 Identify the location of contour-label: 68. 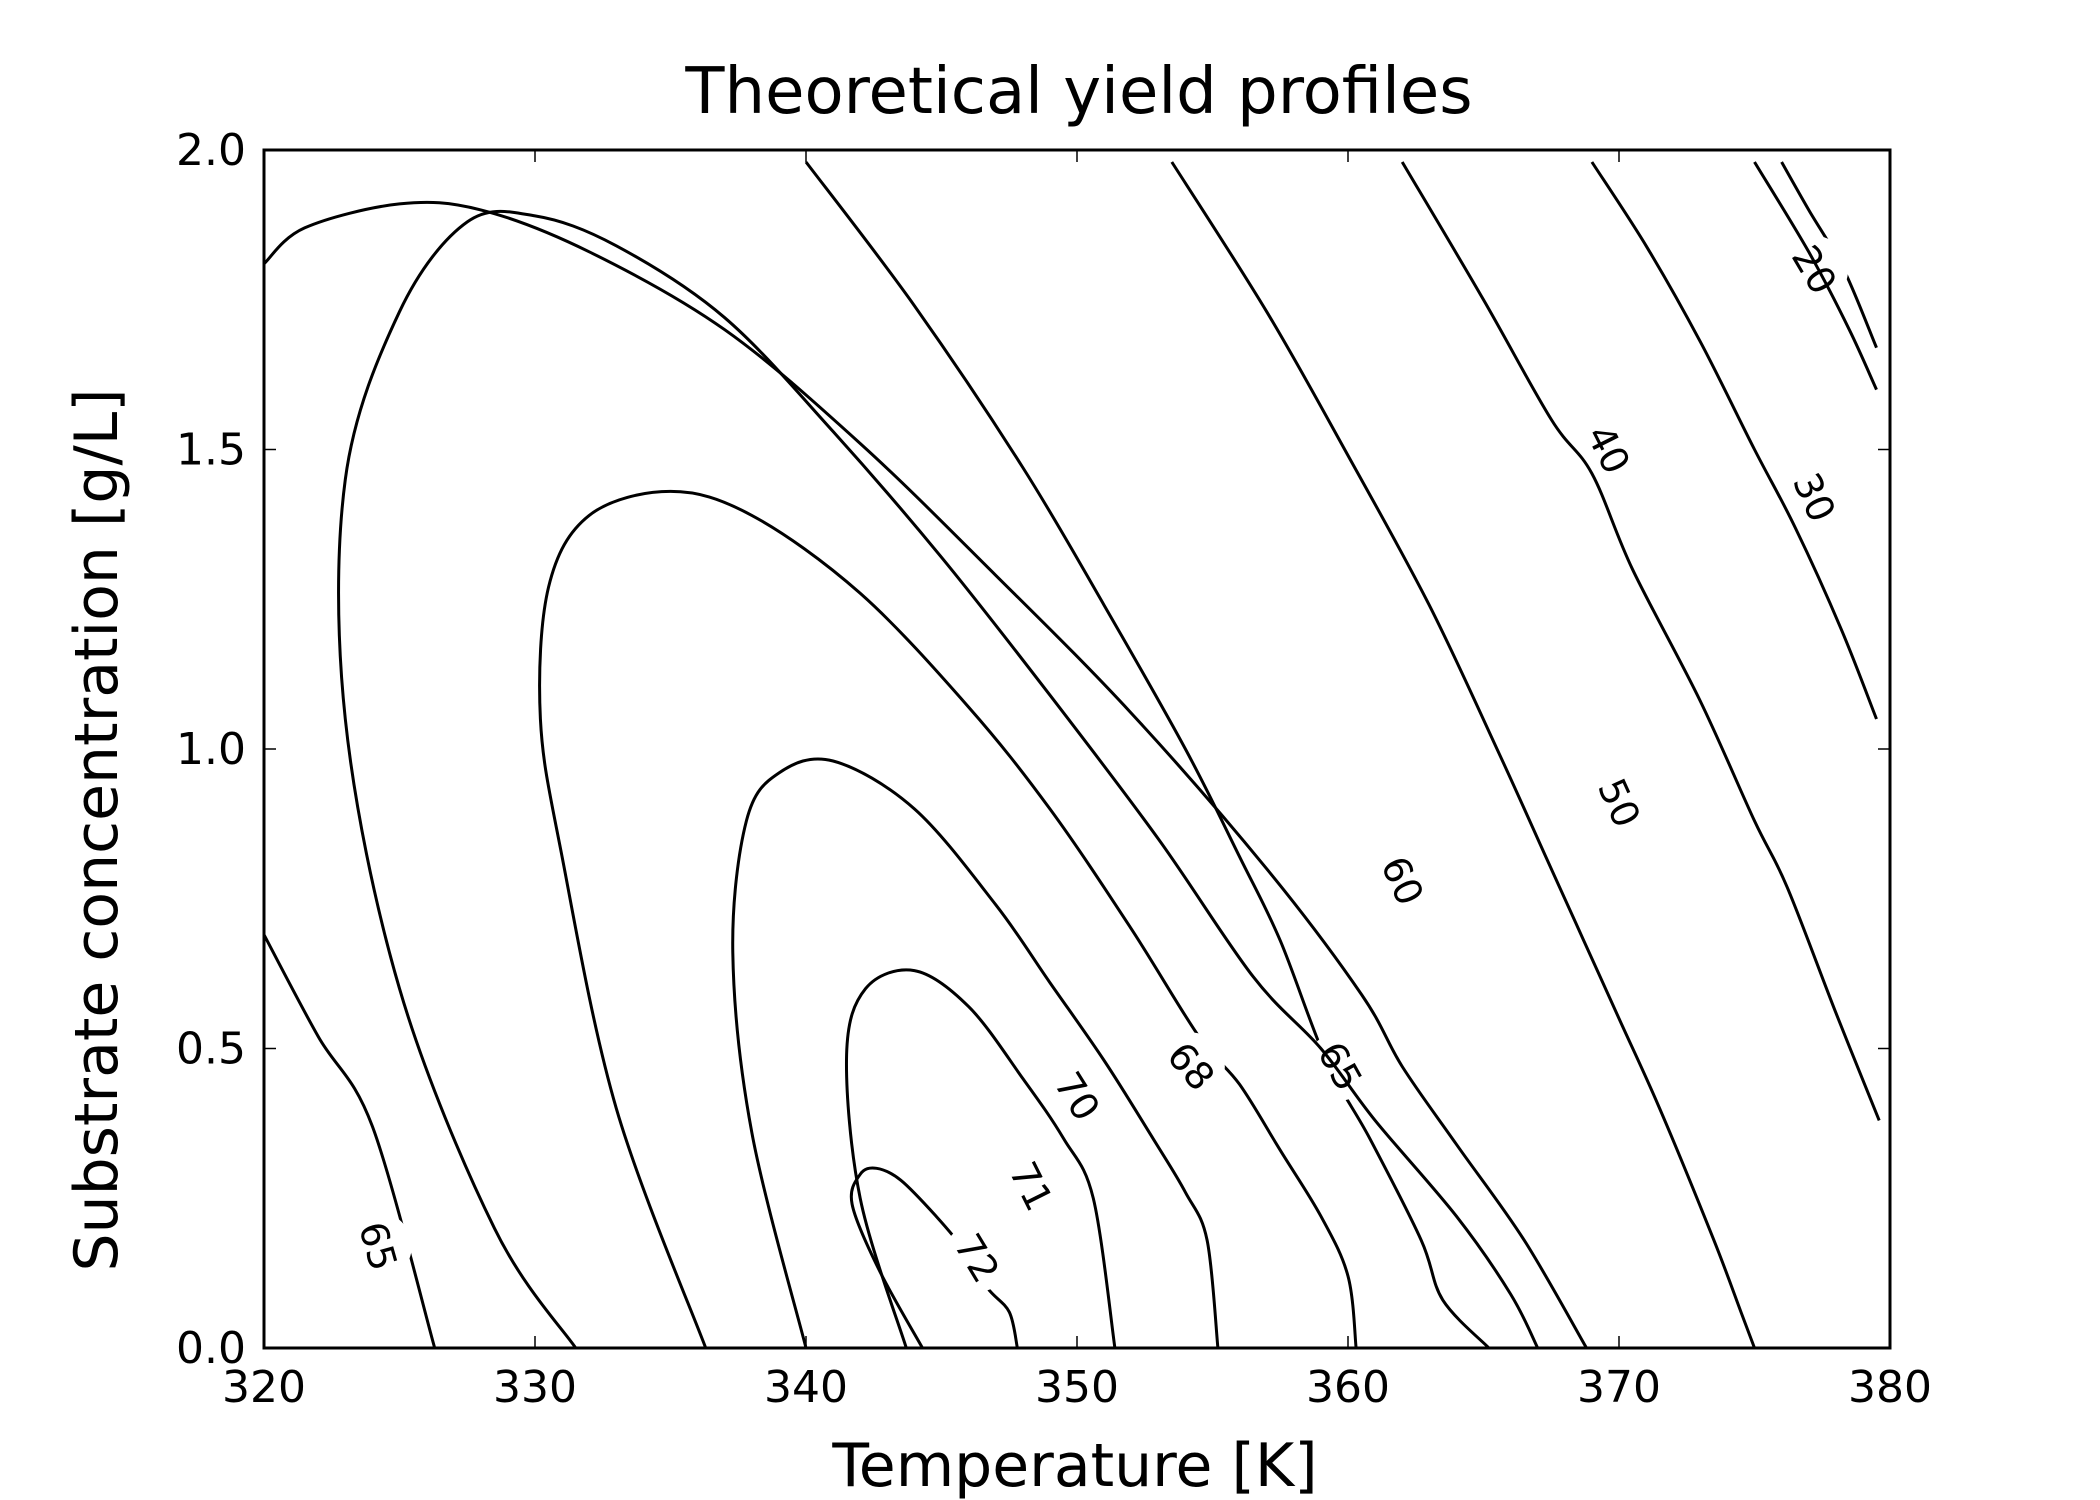
(1190, 1066).